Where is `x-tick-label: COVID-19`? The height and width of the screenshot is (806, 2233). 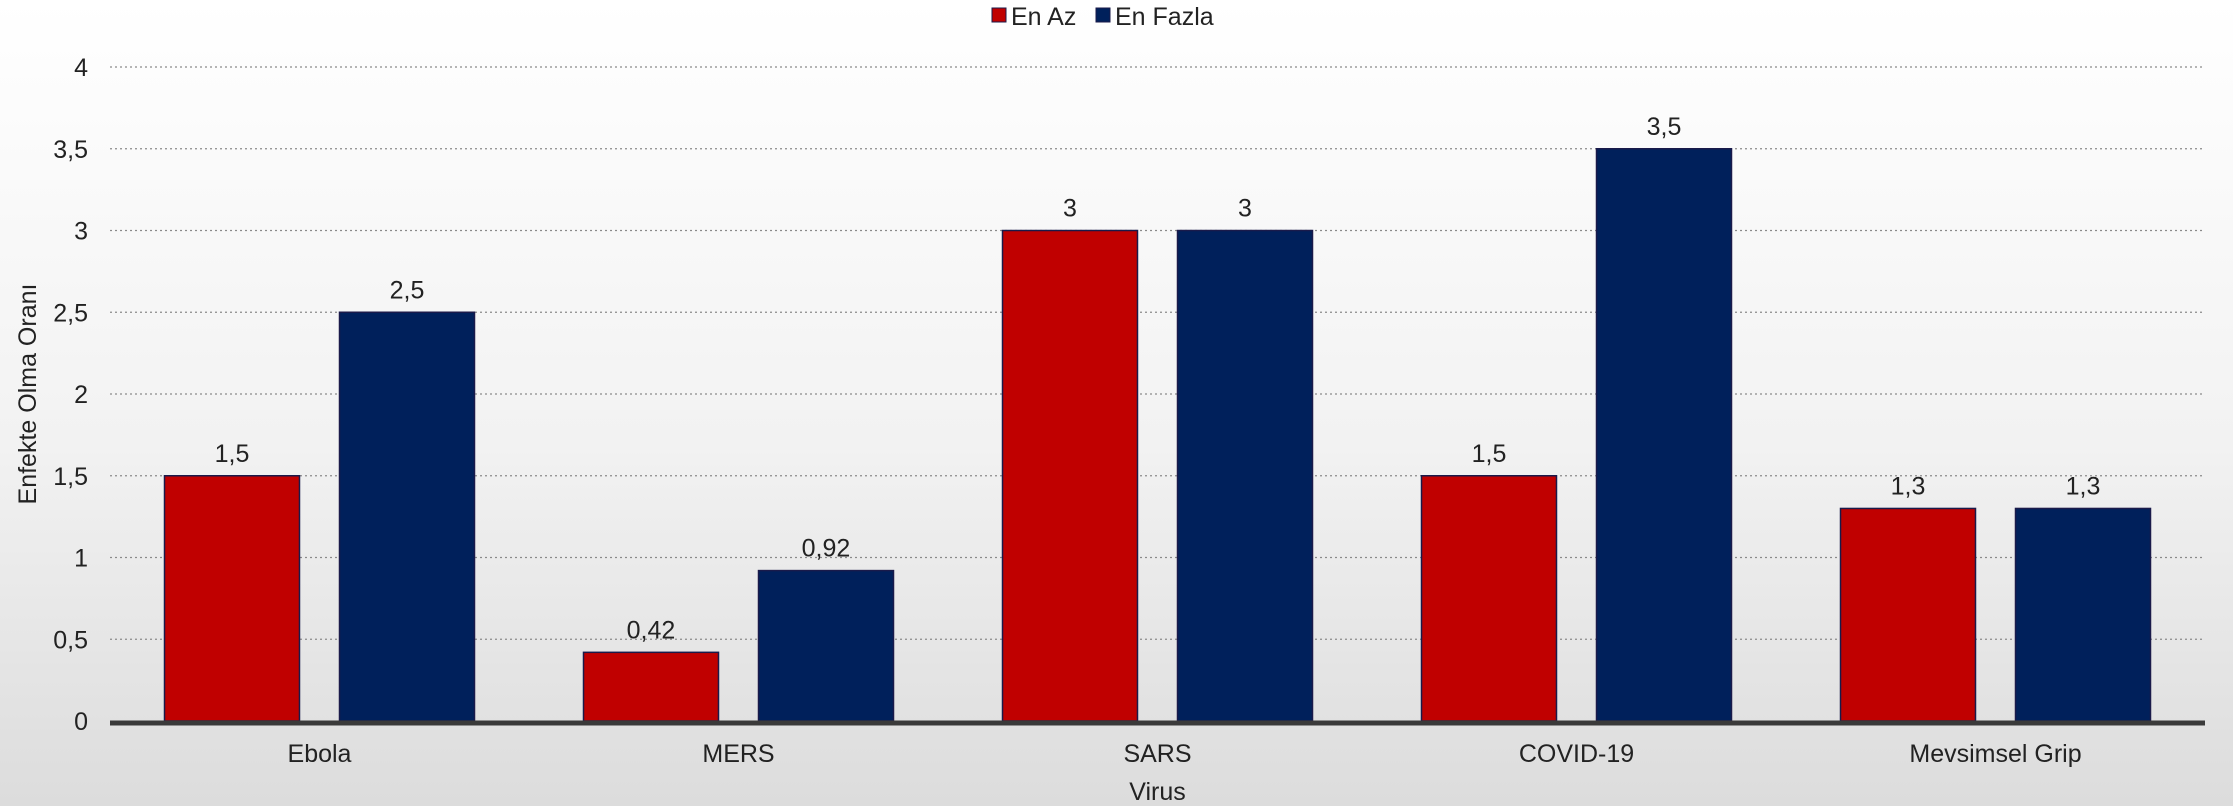
x-tick-label: COVID-19 is located at coordinates (1576, 754).